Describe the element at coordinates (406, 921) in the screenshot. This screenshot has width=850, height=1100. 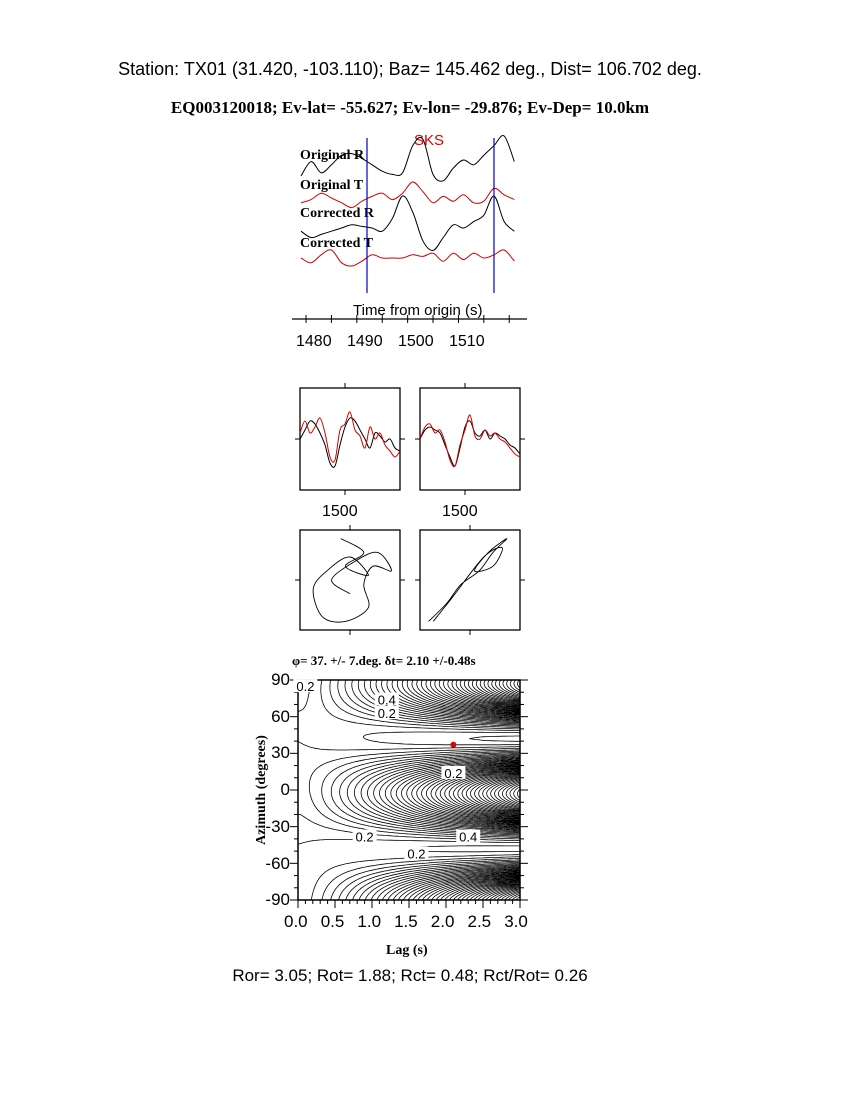
I see `x-tick-label: 1.5` at that location.